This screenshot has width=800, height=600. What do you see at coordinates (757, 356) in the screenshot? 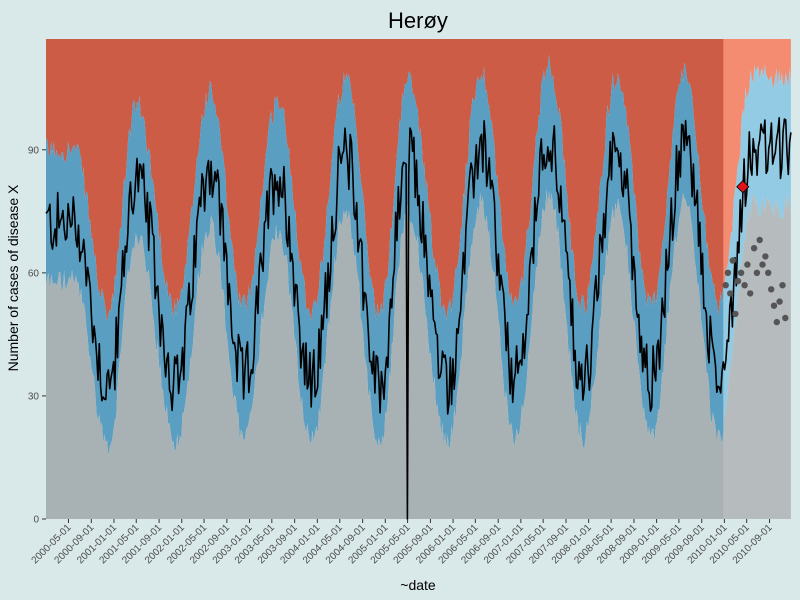
I see `lower-region-forecast` at bounding box center [757, 356].